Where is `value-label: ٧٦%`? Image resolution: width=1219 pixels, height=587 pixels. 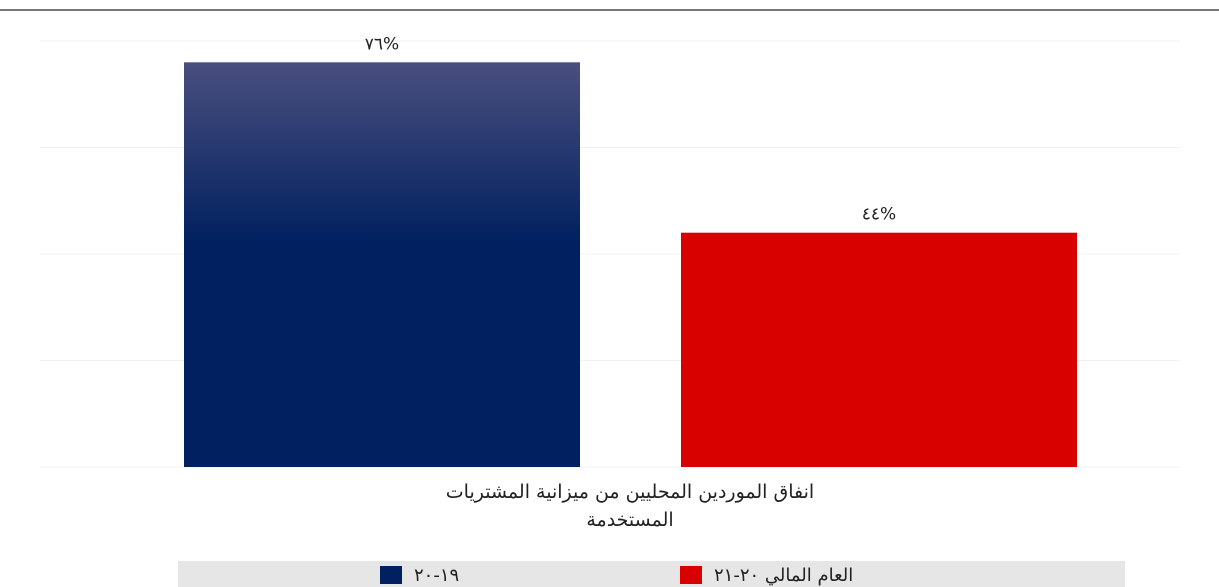 value-label: ٧٦% is located at coordinates (382, 44).